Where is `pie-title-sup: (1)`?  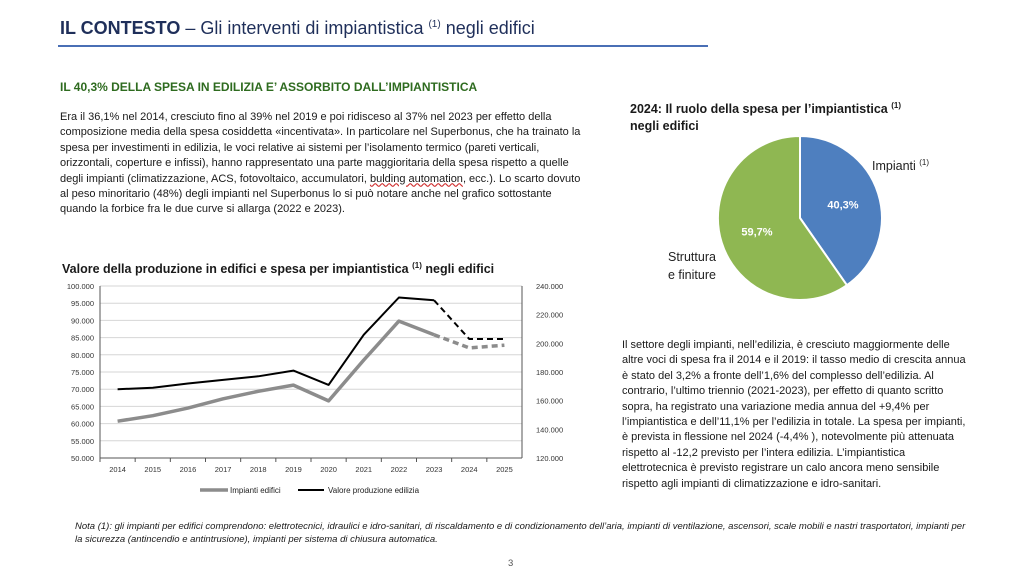 pie-title-sup: (1) is located at coordinates (896, 105).